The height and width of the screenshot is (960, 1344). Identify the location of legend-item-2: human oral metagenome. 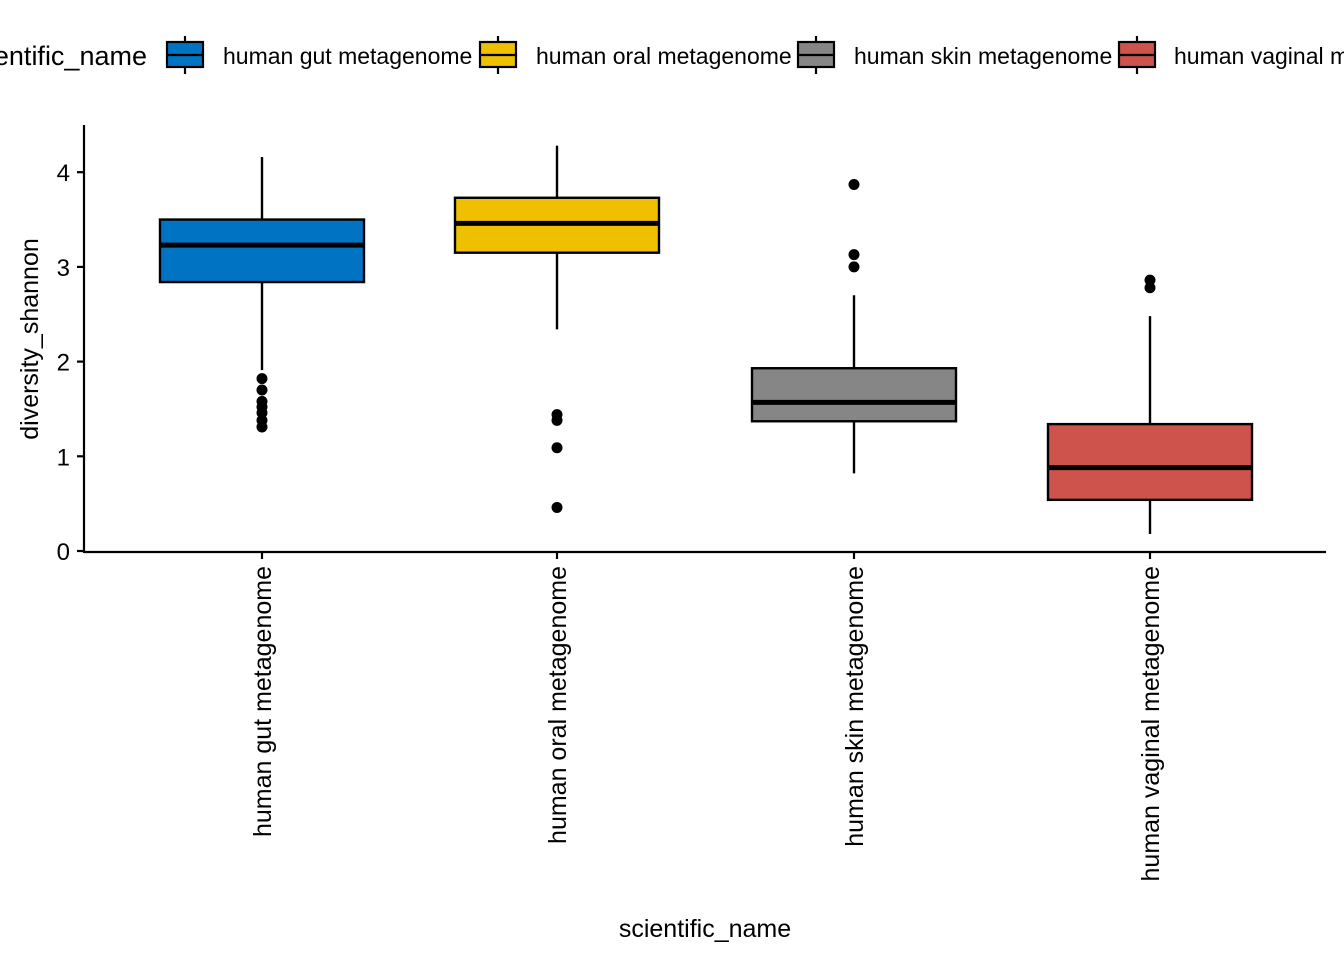
(635, 55).